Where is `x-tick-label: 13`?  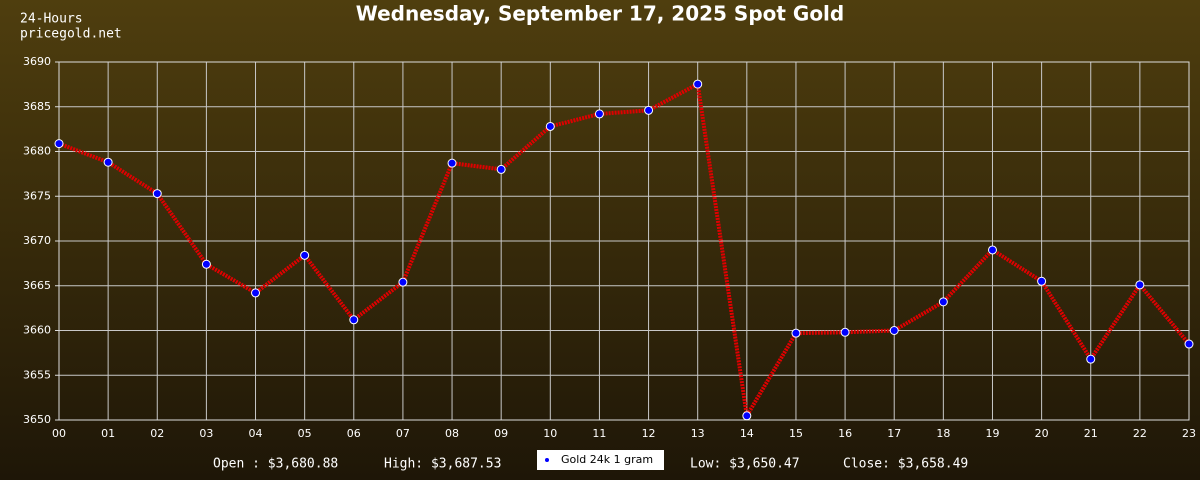 x-tick-label: 13 is located at coordinates (698, 433).